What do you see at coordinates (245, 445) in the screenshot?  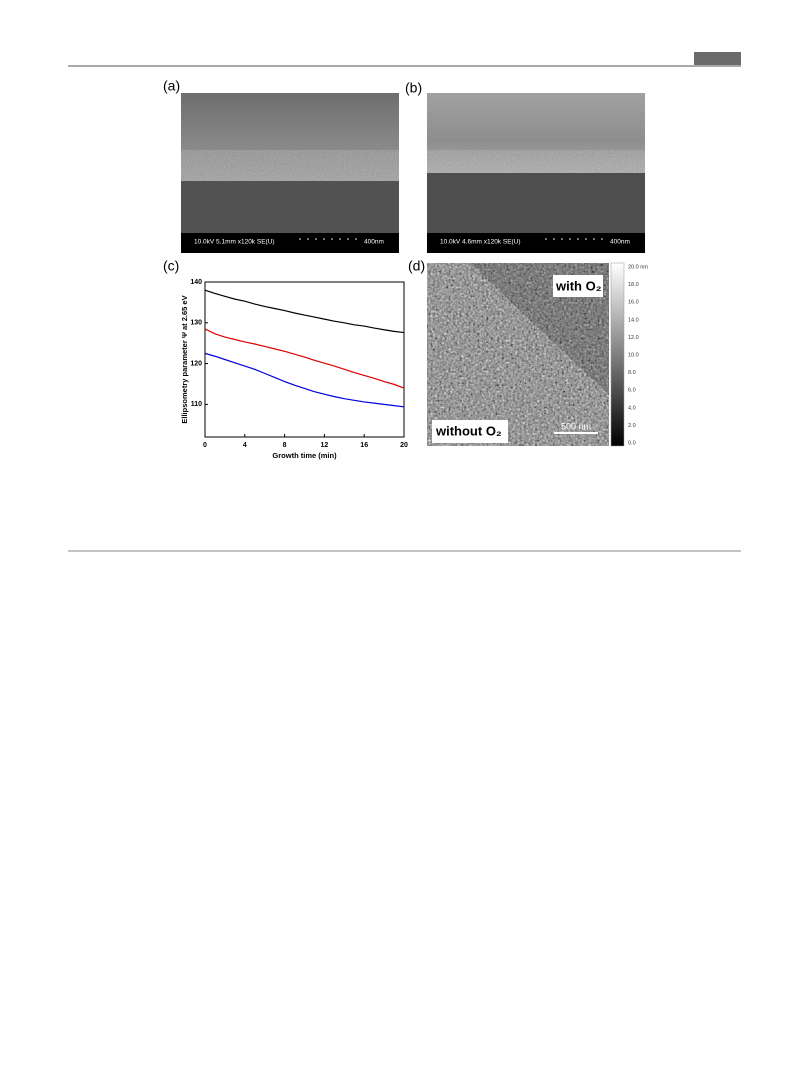 I see `x-tick-label: 4` at bounding box center [245, 445].